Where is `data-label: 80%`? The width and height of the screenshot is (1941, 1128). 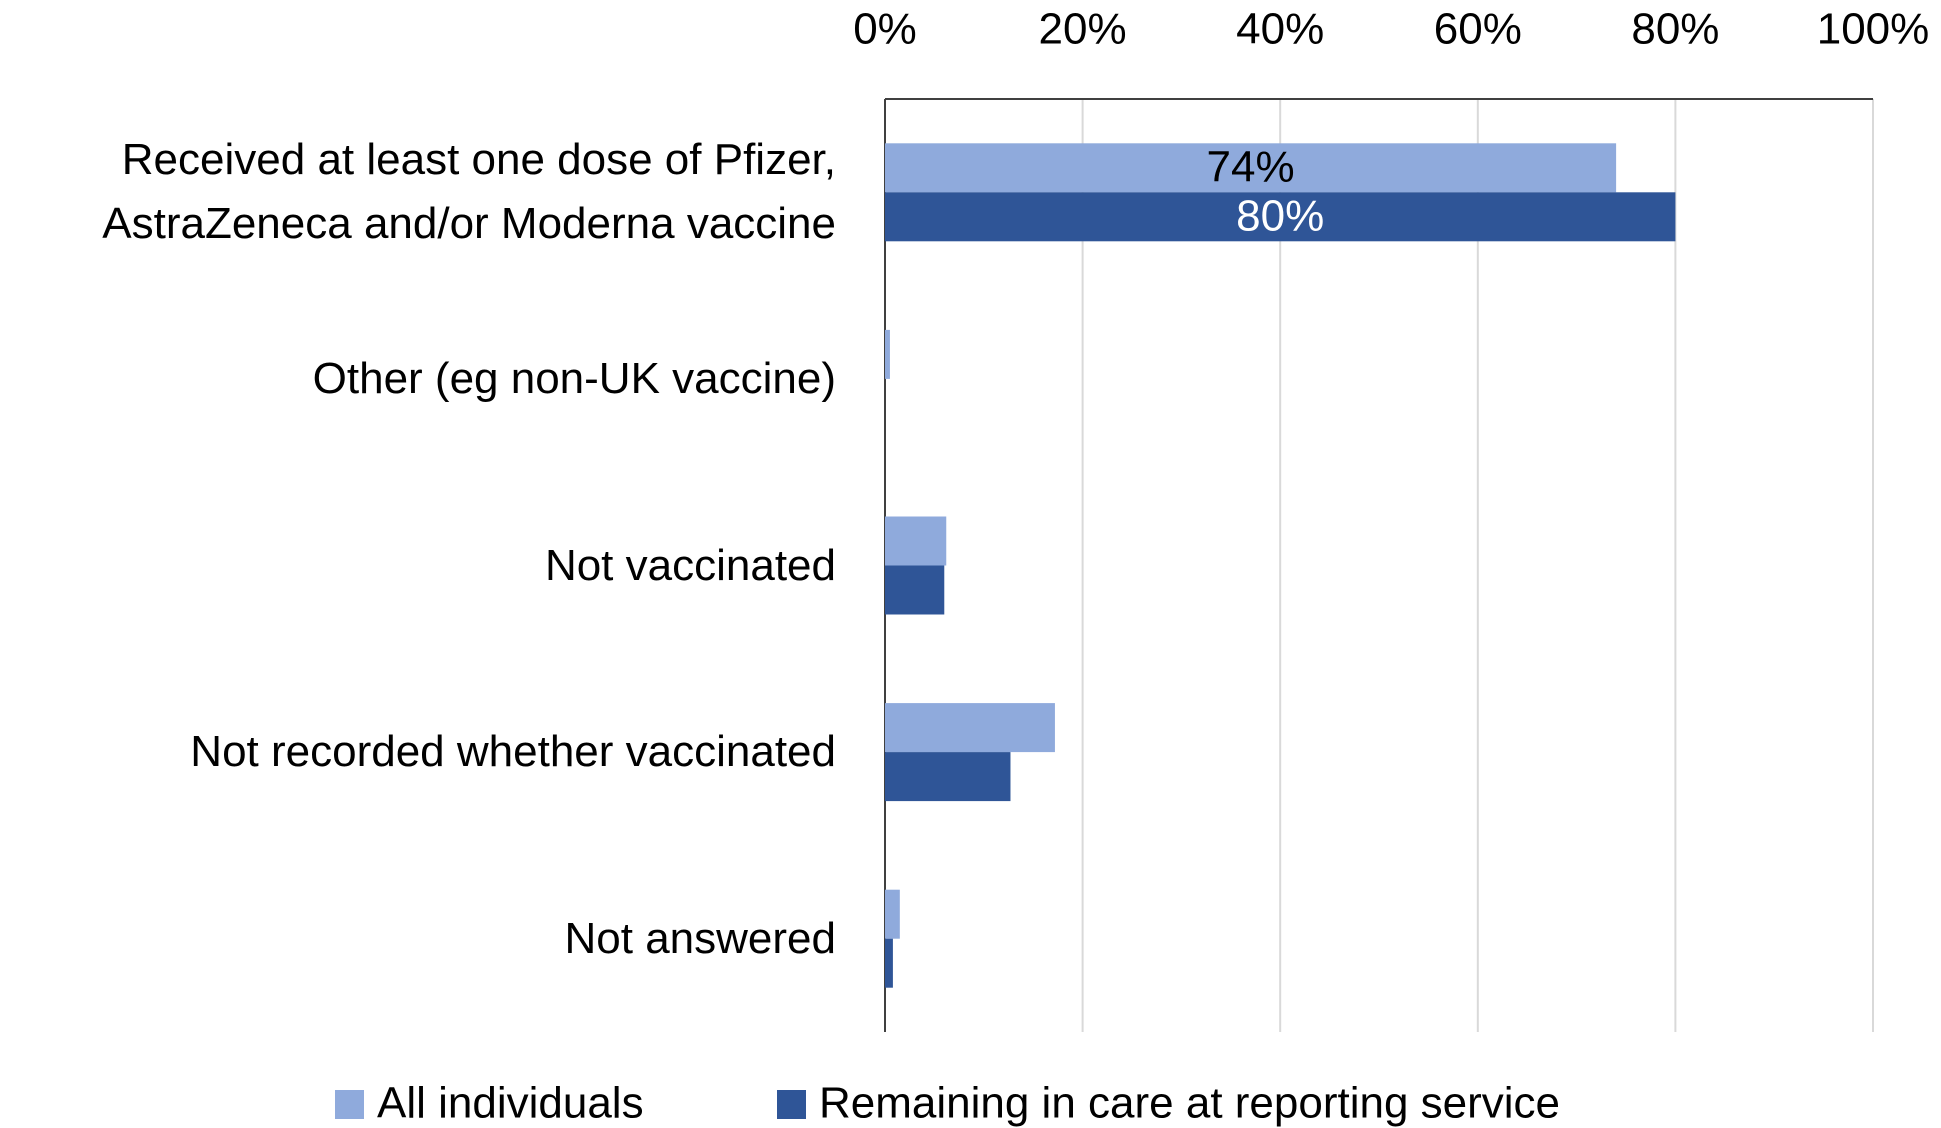
data-label: 80% is located at coordinates (1280, 215).